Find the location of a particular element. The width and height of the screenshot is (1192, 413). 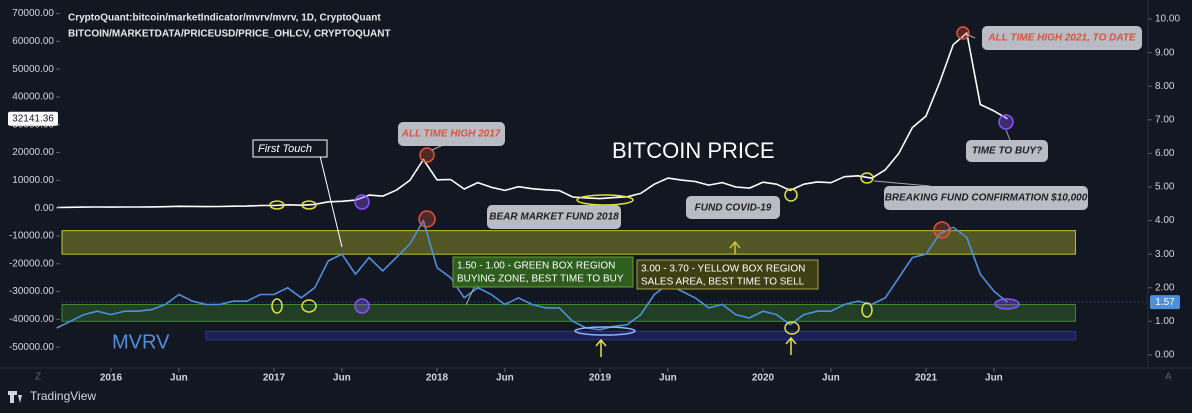

y2-tick-label: 10.00 is located at coordinates (1167, 19).